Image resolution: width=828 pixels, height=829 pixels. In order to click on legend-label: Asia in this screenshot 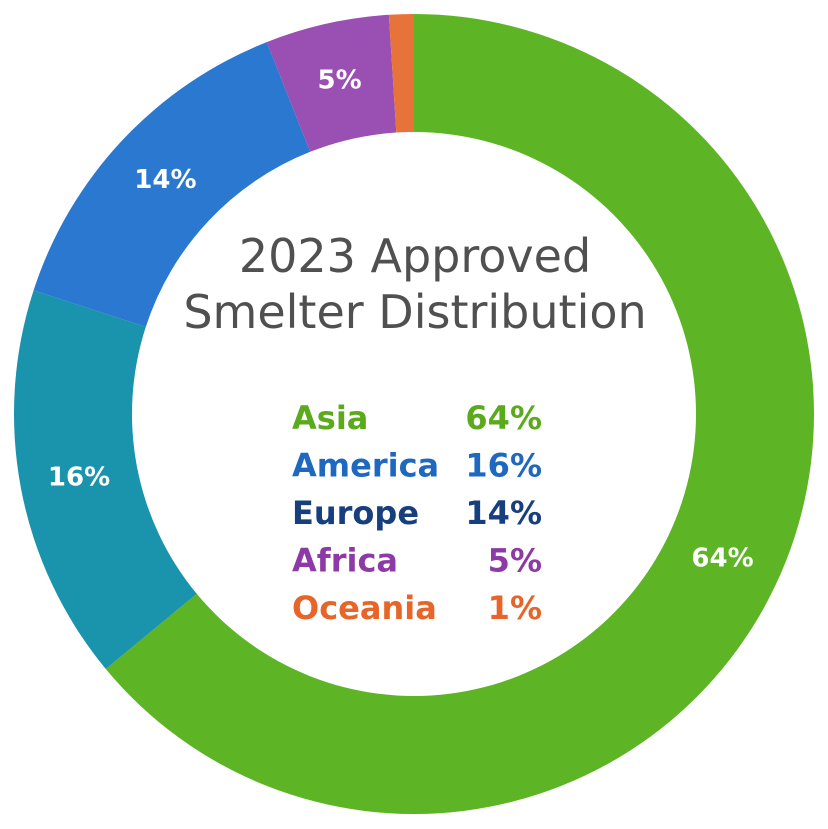, I will do `click(330, 418)`.